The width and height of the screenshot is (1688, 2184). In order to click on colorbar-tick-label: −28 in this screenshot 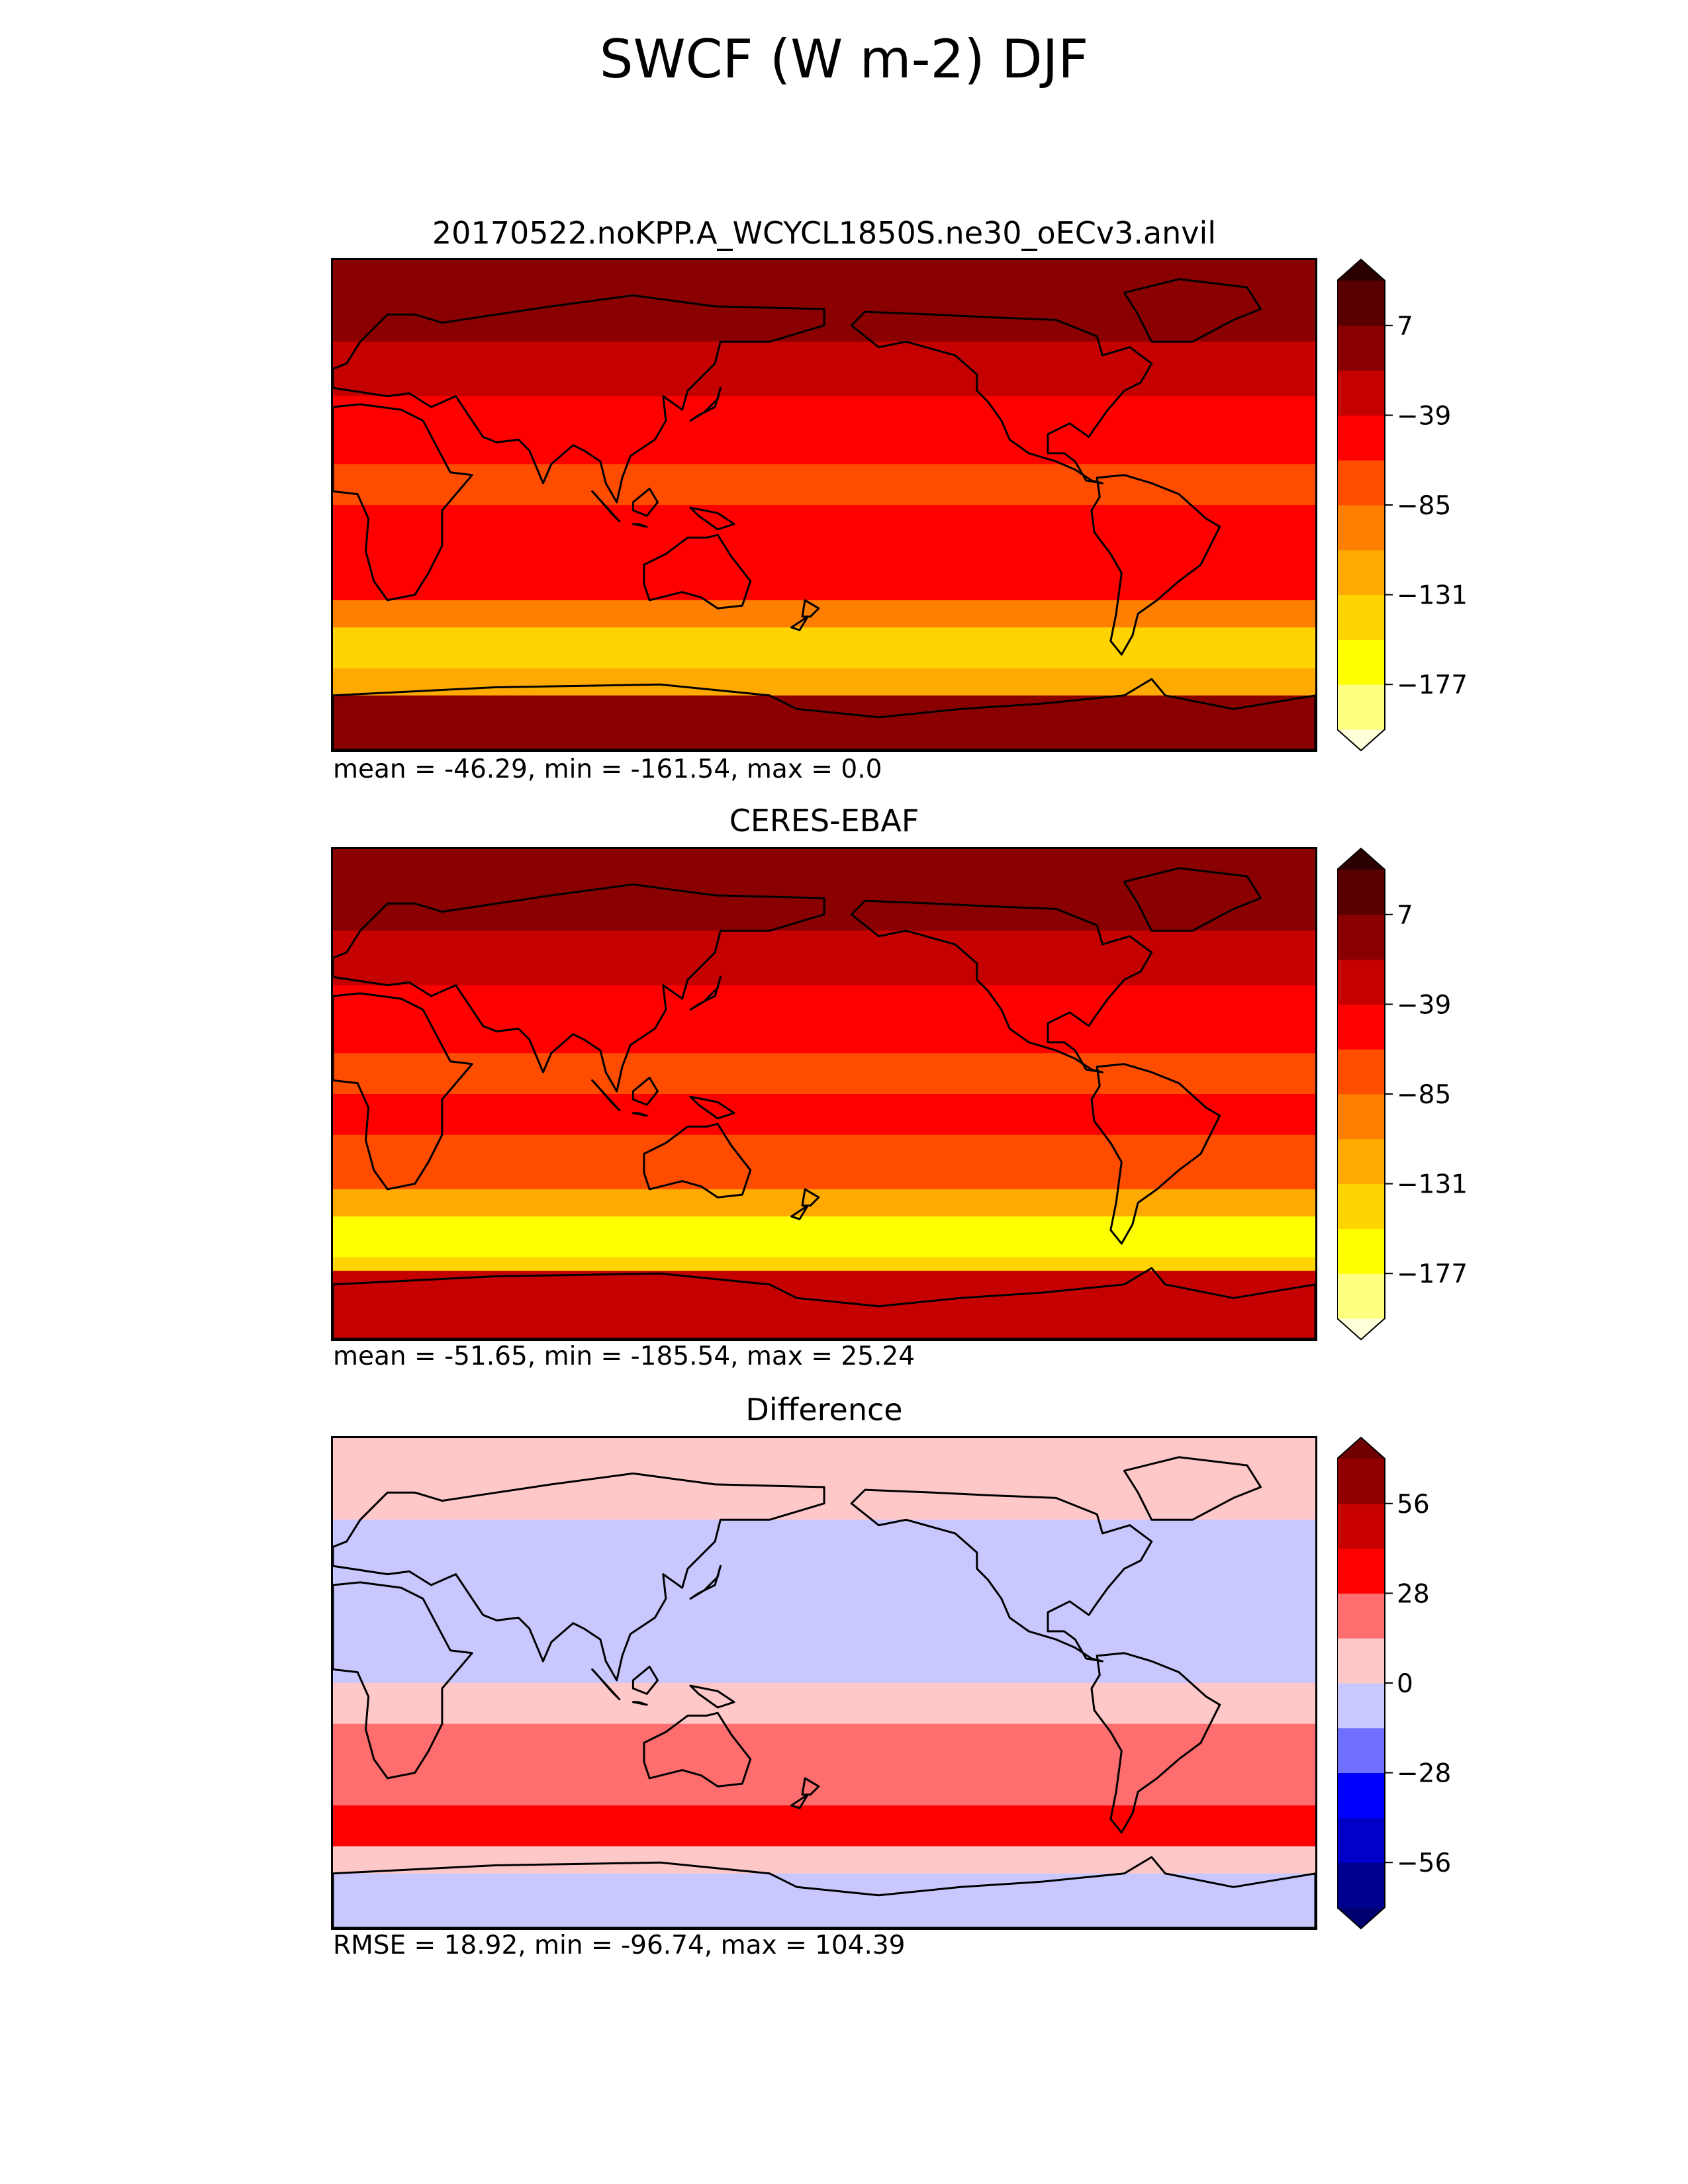, I will do `click(1424, 1774)`.